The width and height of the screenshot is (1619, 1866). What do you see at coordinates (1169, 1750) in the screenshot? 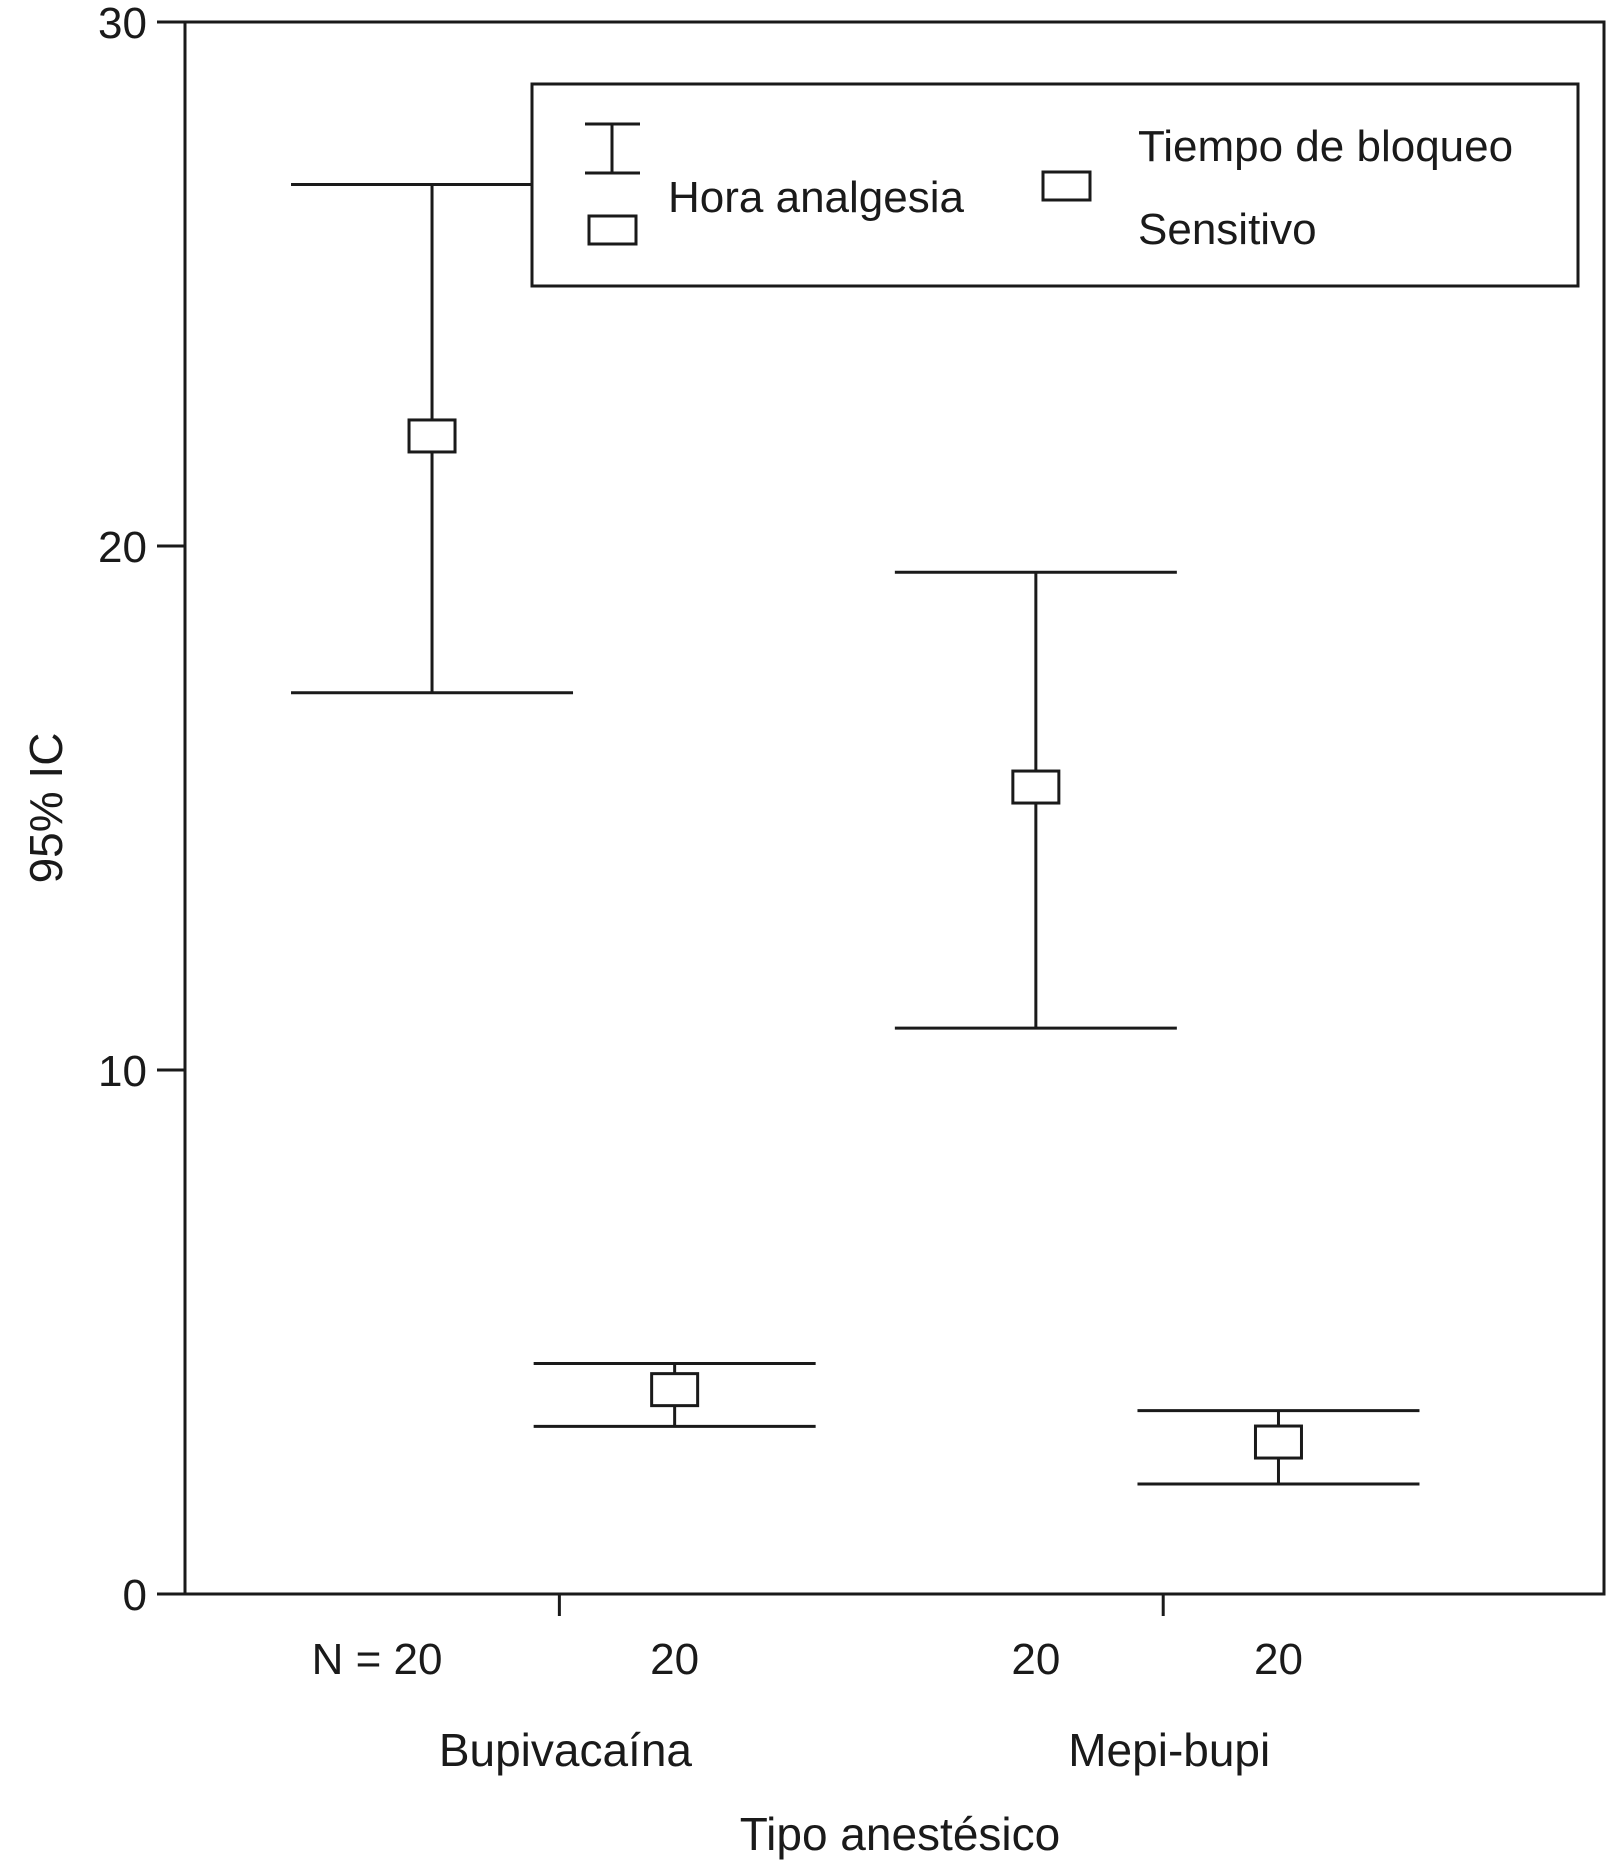
I see `x-group-label-1: Mepi-bupi` at bounding box center [1169, 1750].